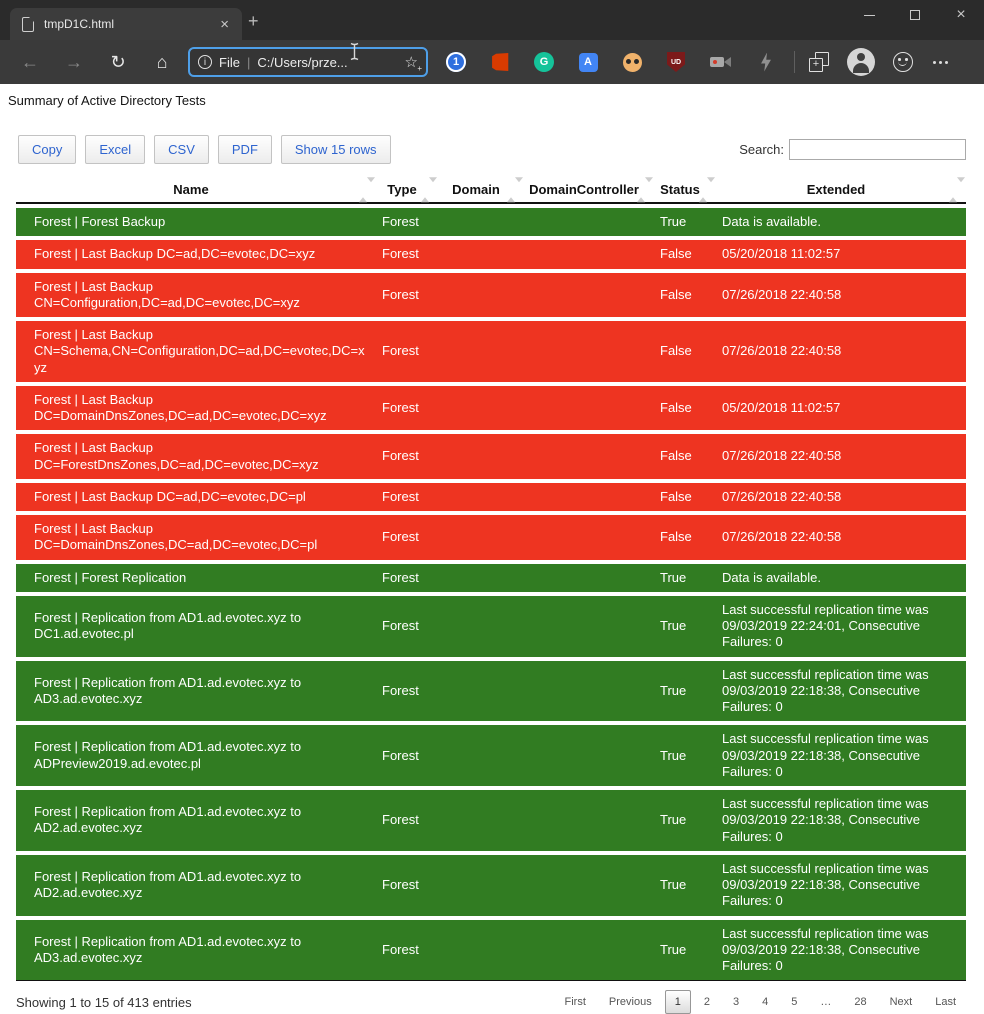 Image resolution: width=984 pixels, height=1014 pixels. I want to click on browser-tab: tmpD1C.html ×, so click(126, 24).